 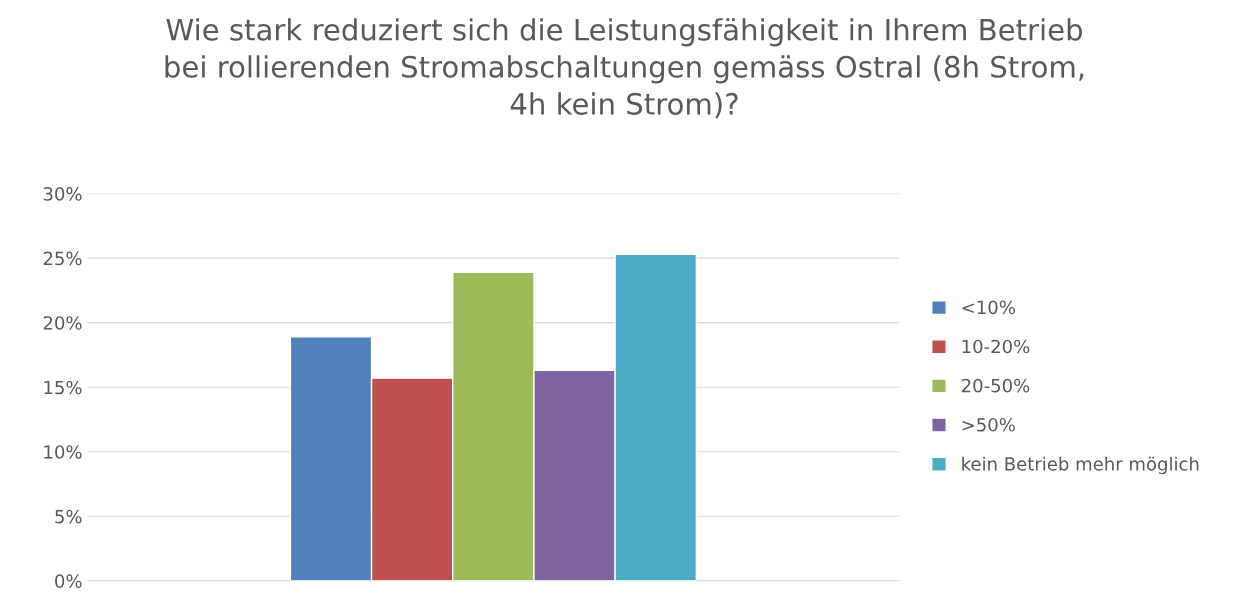 What do you see at coordinates (68, 581) in the screenshot?
I see `y-tick-label: 0%` at bounding box center [68, 581].